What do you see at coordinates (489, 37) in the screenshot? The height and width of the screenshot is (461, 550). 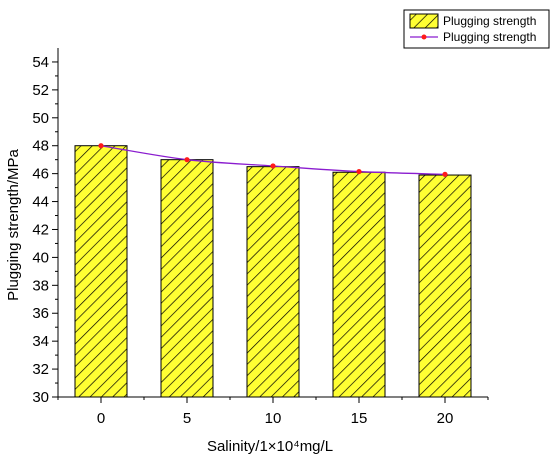 I see `legend-line-label: Plugging strength` at bounding box center [489, 37].